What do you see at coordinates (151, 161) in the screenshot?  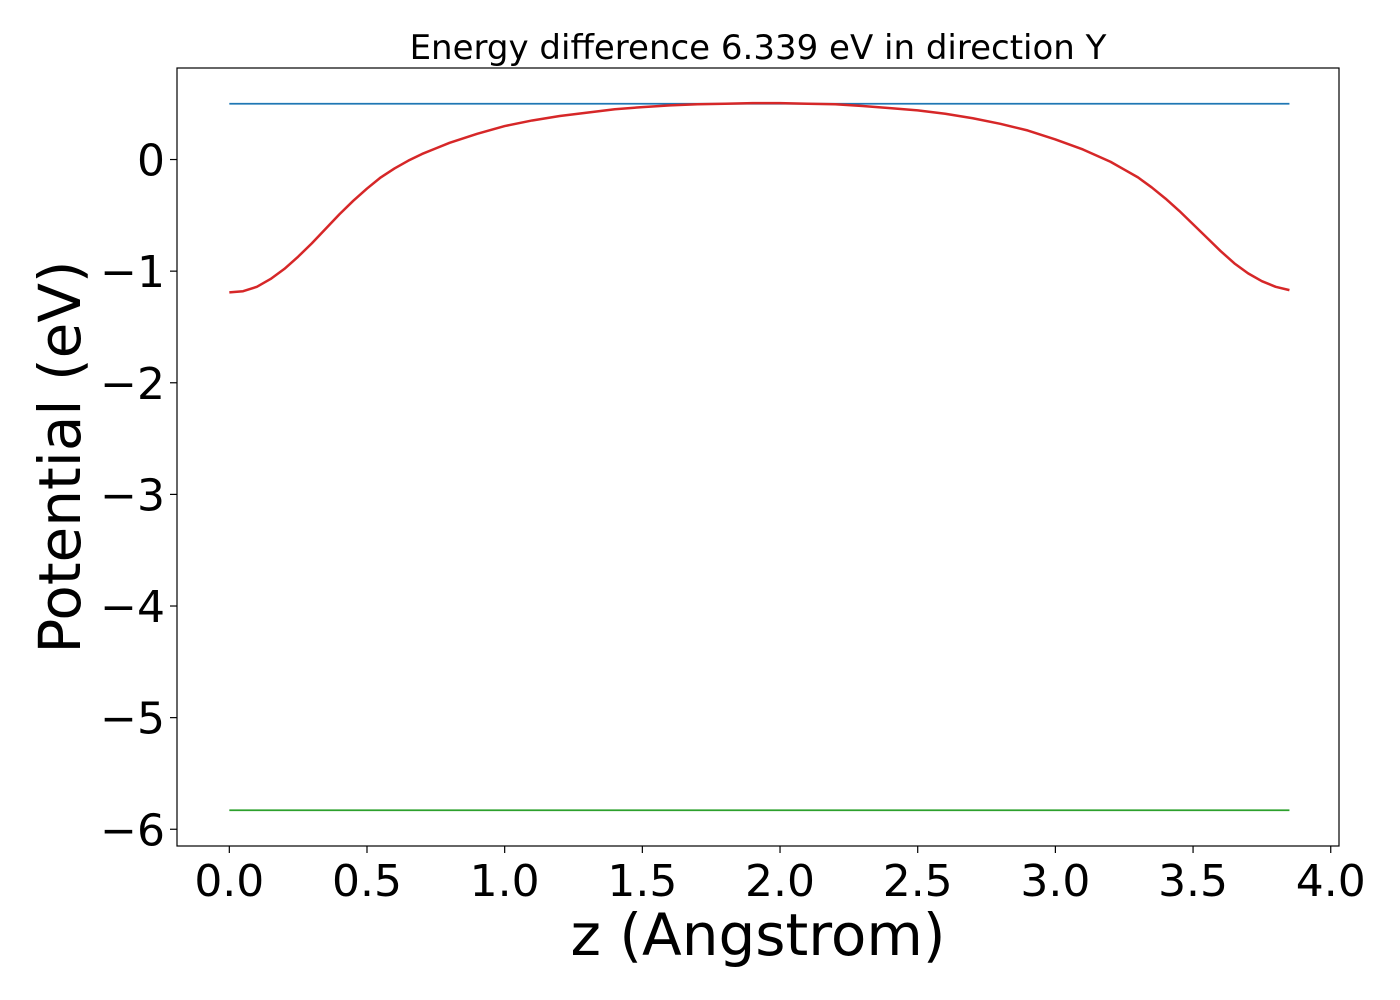 I see `y-tick-label: 0` at bounding box center [151, 161].